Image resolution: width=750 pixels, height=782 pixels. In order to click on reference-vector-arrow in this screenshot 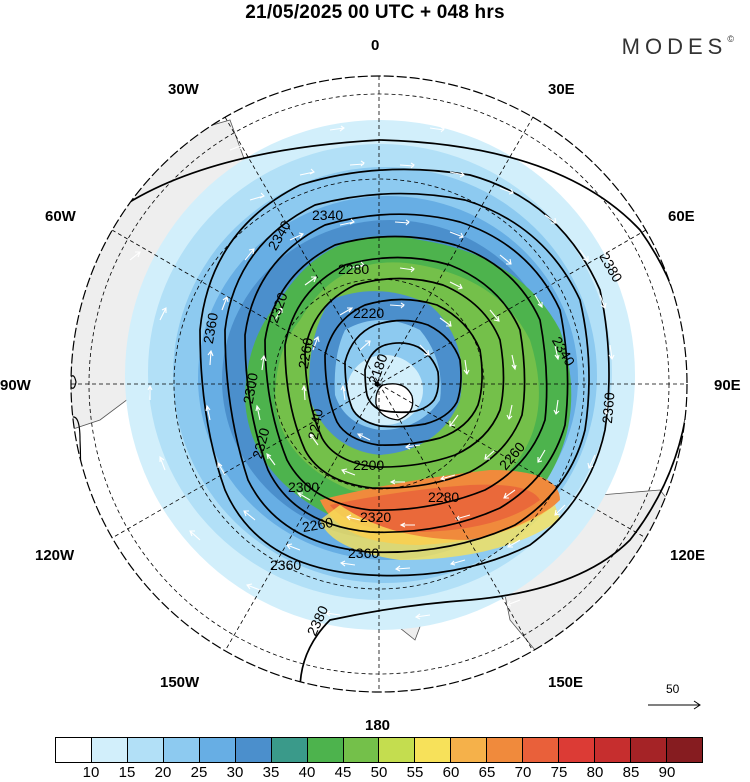, I will do `click(674, 705)`.